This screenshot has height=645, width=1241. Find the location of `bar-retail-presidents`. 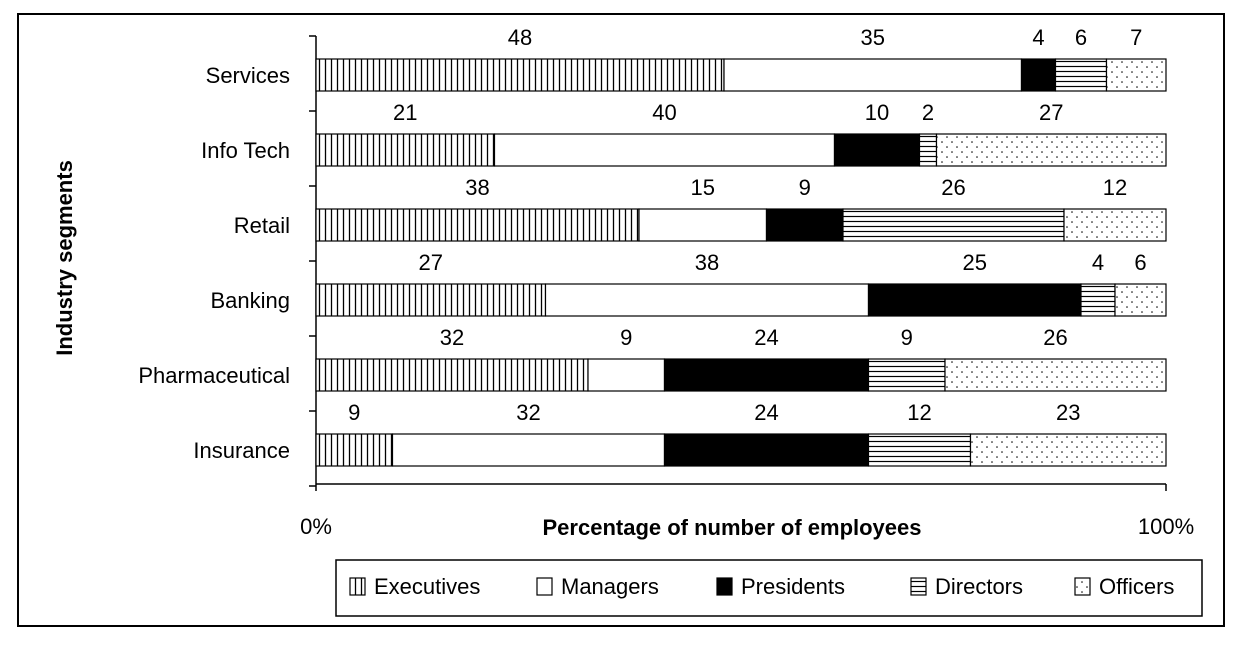

bar-retail-presidents is located at coordinates (804, 225).